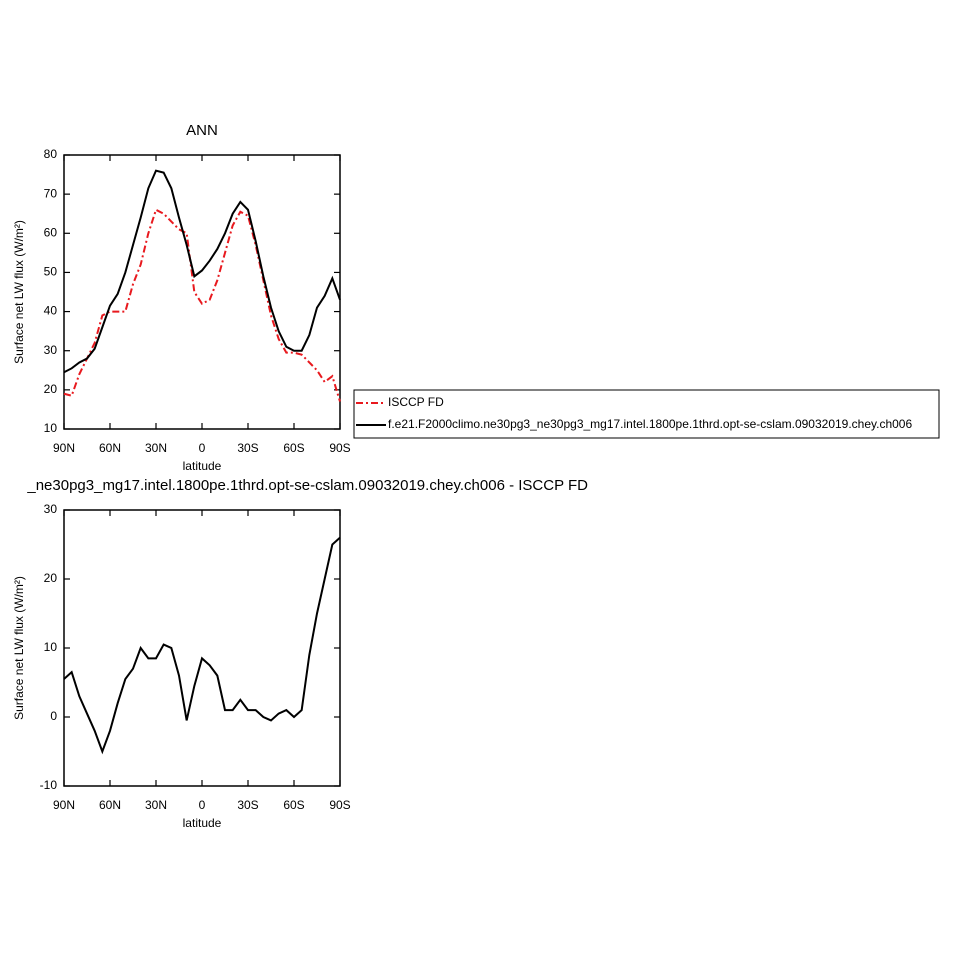 The image size is (954, 954). What do you see at coordinates (646, 414) in the screenshot?
I see `legend-box` at bounding box center [646, 414].